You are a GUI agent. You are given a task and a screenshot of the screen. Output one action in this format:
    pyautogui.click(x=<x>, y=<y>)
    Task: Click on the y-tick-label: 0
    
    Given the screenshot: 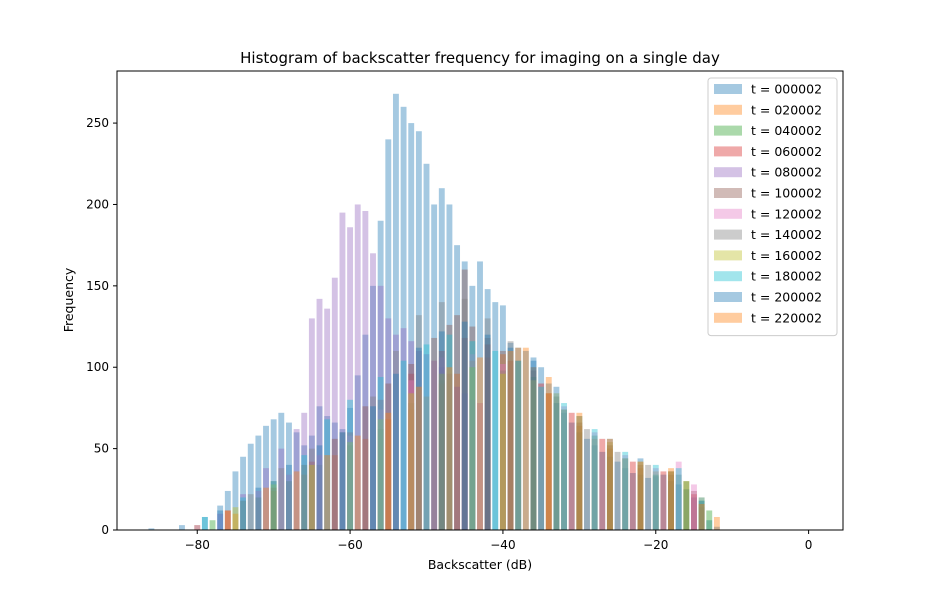 What is the action you would take?
    pyautogui.click(x=105, y=530)
    